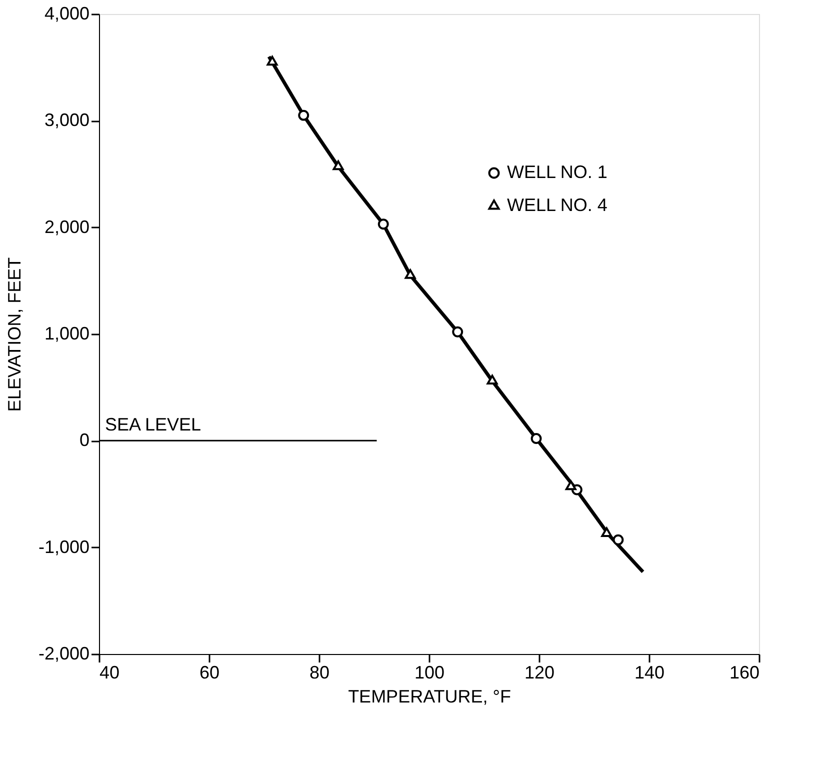  Describe the element at coordinates (64, 546) in the screenshot. I see `y-tick-label: -1,000` at that location.